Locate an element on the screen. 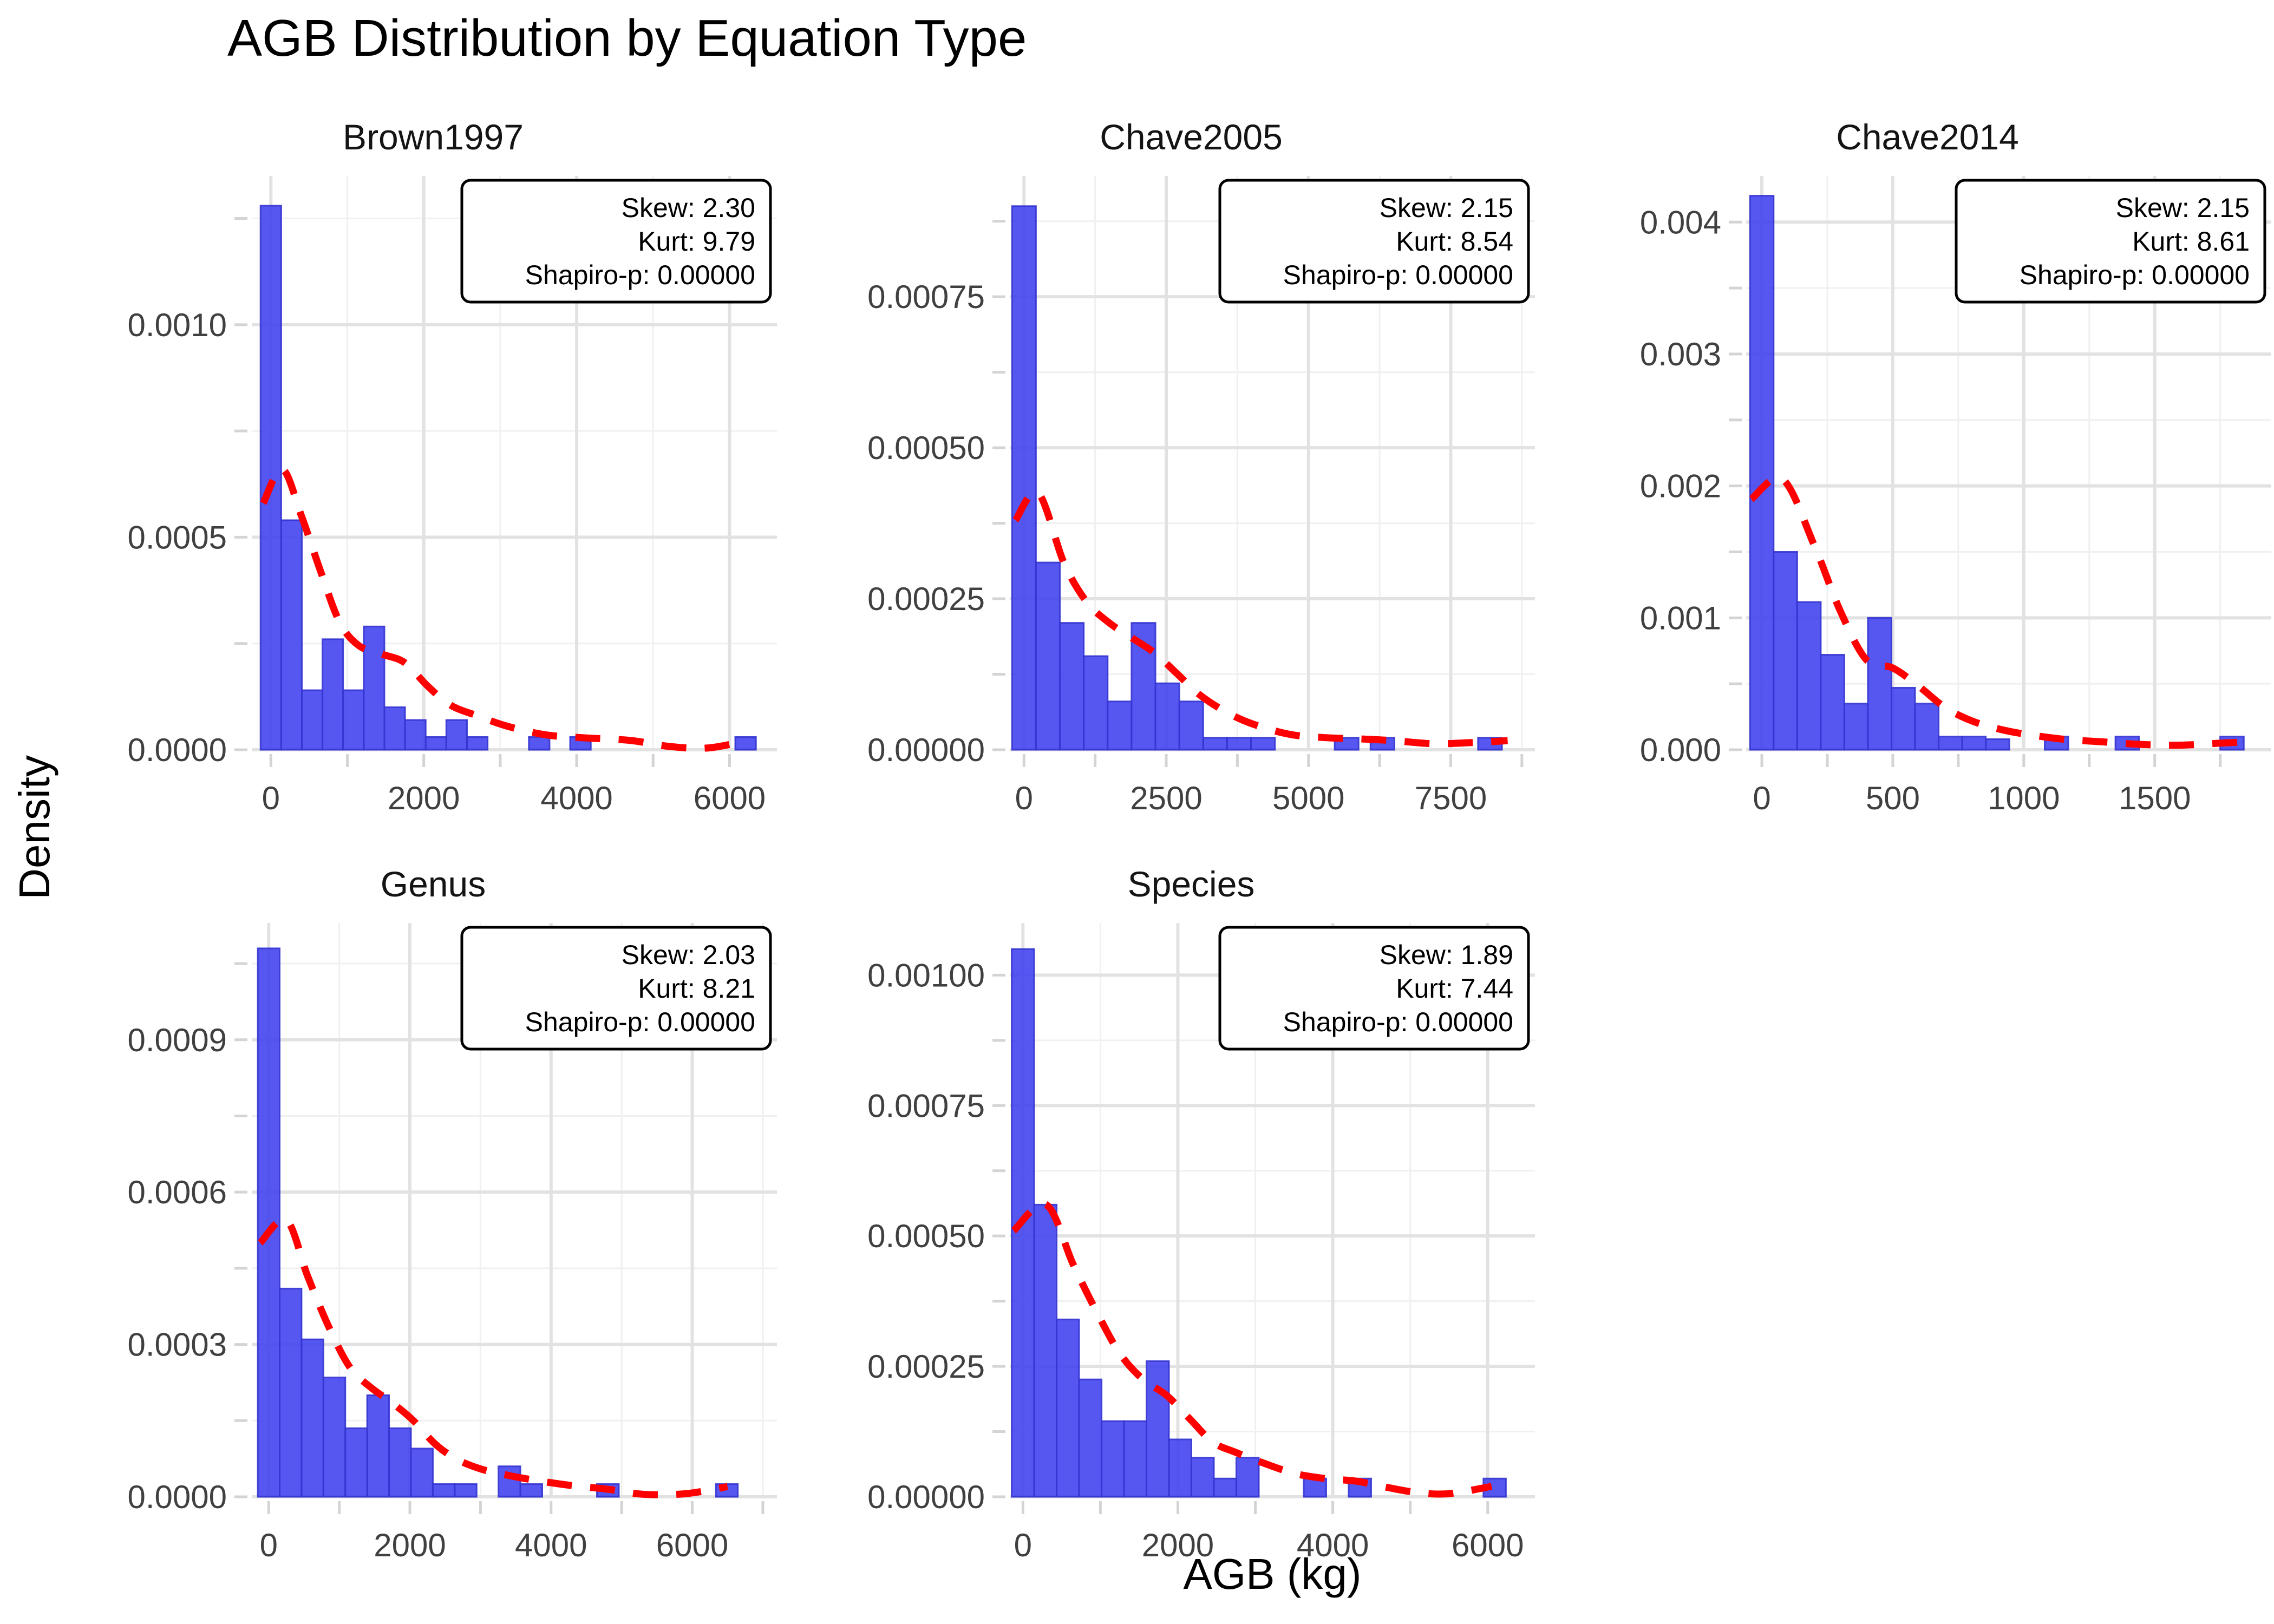 The image size is (2274, 1624). y-tick-label: 0.0010 is located at coordinates (177, 325).